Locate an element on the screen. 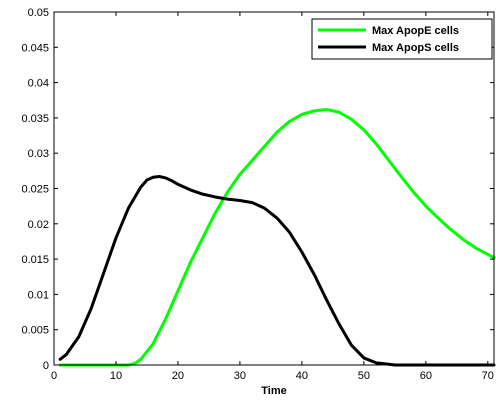 The height and width of the screenshot is (405, 496). legend: Max ApopE cells Max ApopS cells is located at coordinates (402, 39).